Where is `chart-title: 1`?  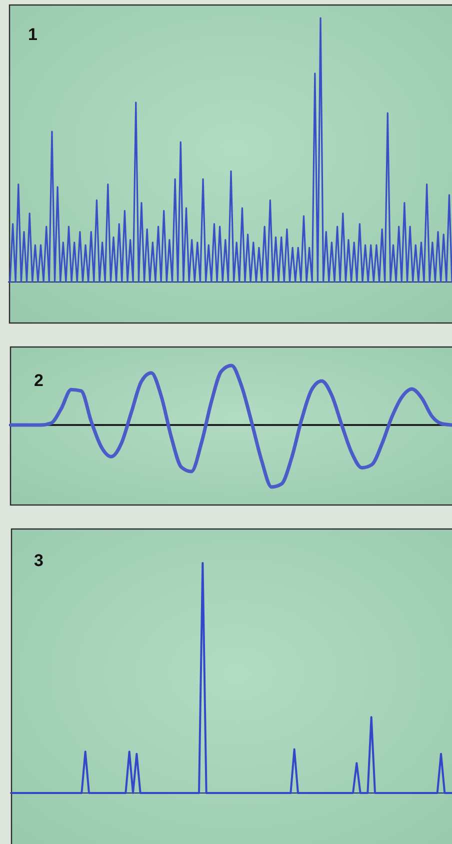
chart-title: 1 is located at coordinates (33, 34).